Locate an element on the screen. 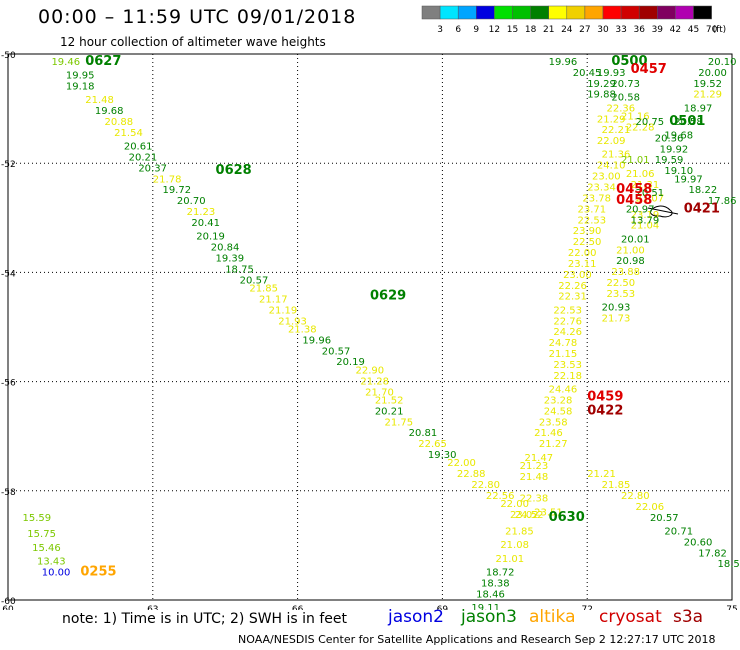 This screenshot has height=650, width=740. swh-label-altika: 23.00 is located at coordinates (577, 275).